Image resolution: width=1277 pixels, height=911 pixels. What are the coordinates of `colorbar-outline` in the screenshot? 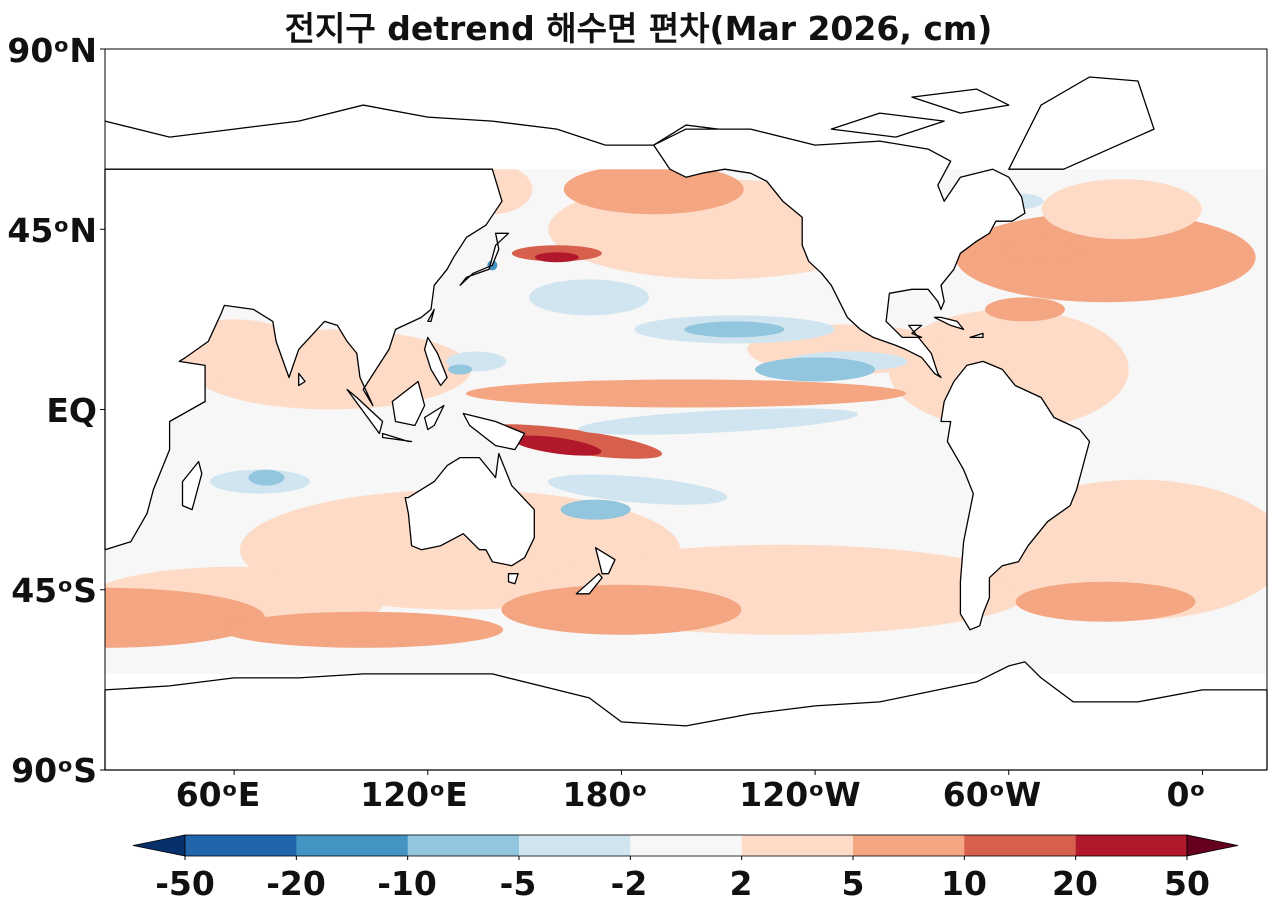 It's located at (686, 845).